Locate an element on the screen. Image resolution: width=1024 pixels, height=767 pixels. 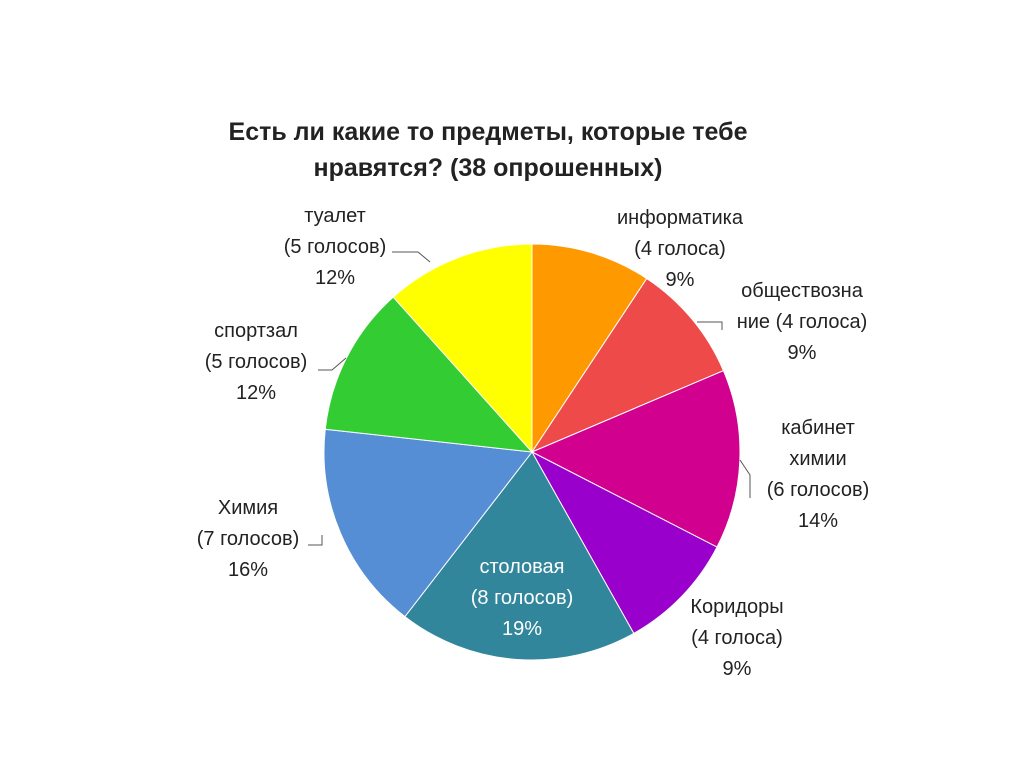
slice-label-5-line-0: Химия is located at coordinates (248, 508).